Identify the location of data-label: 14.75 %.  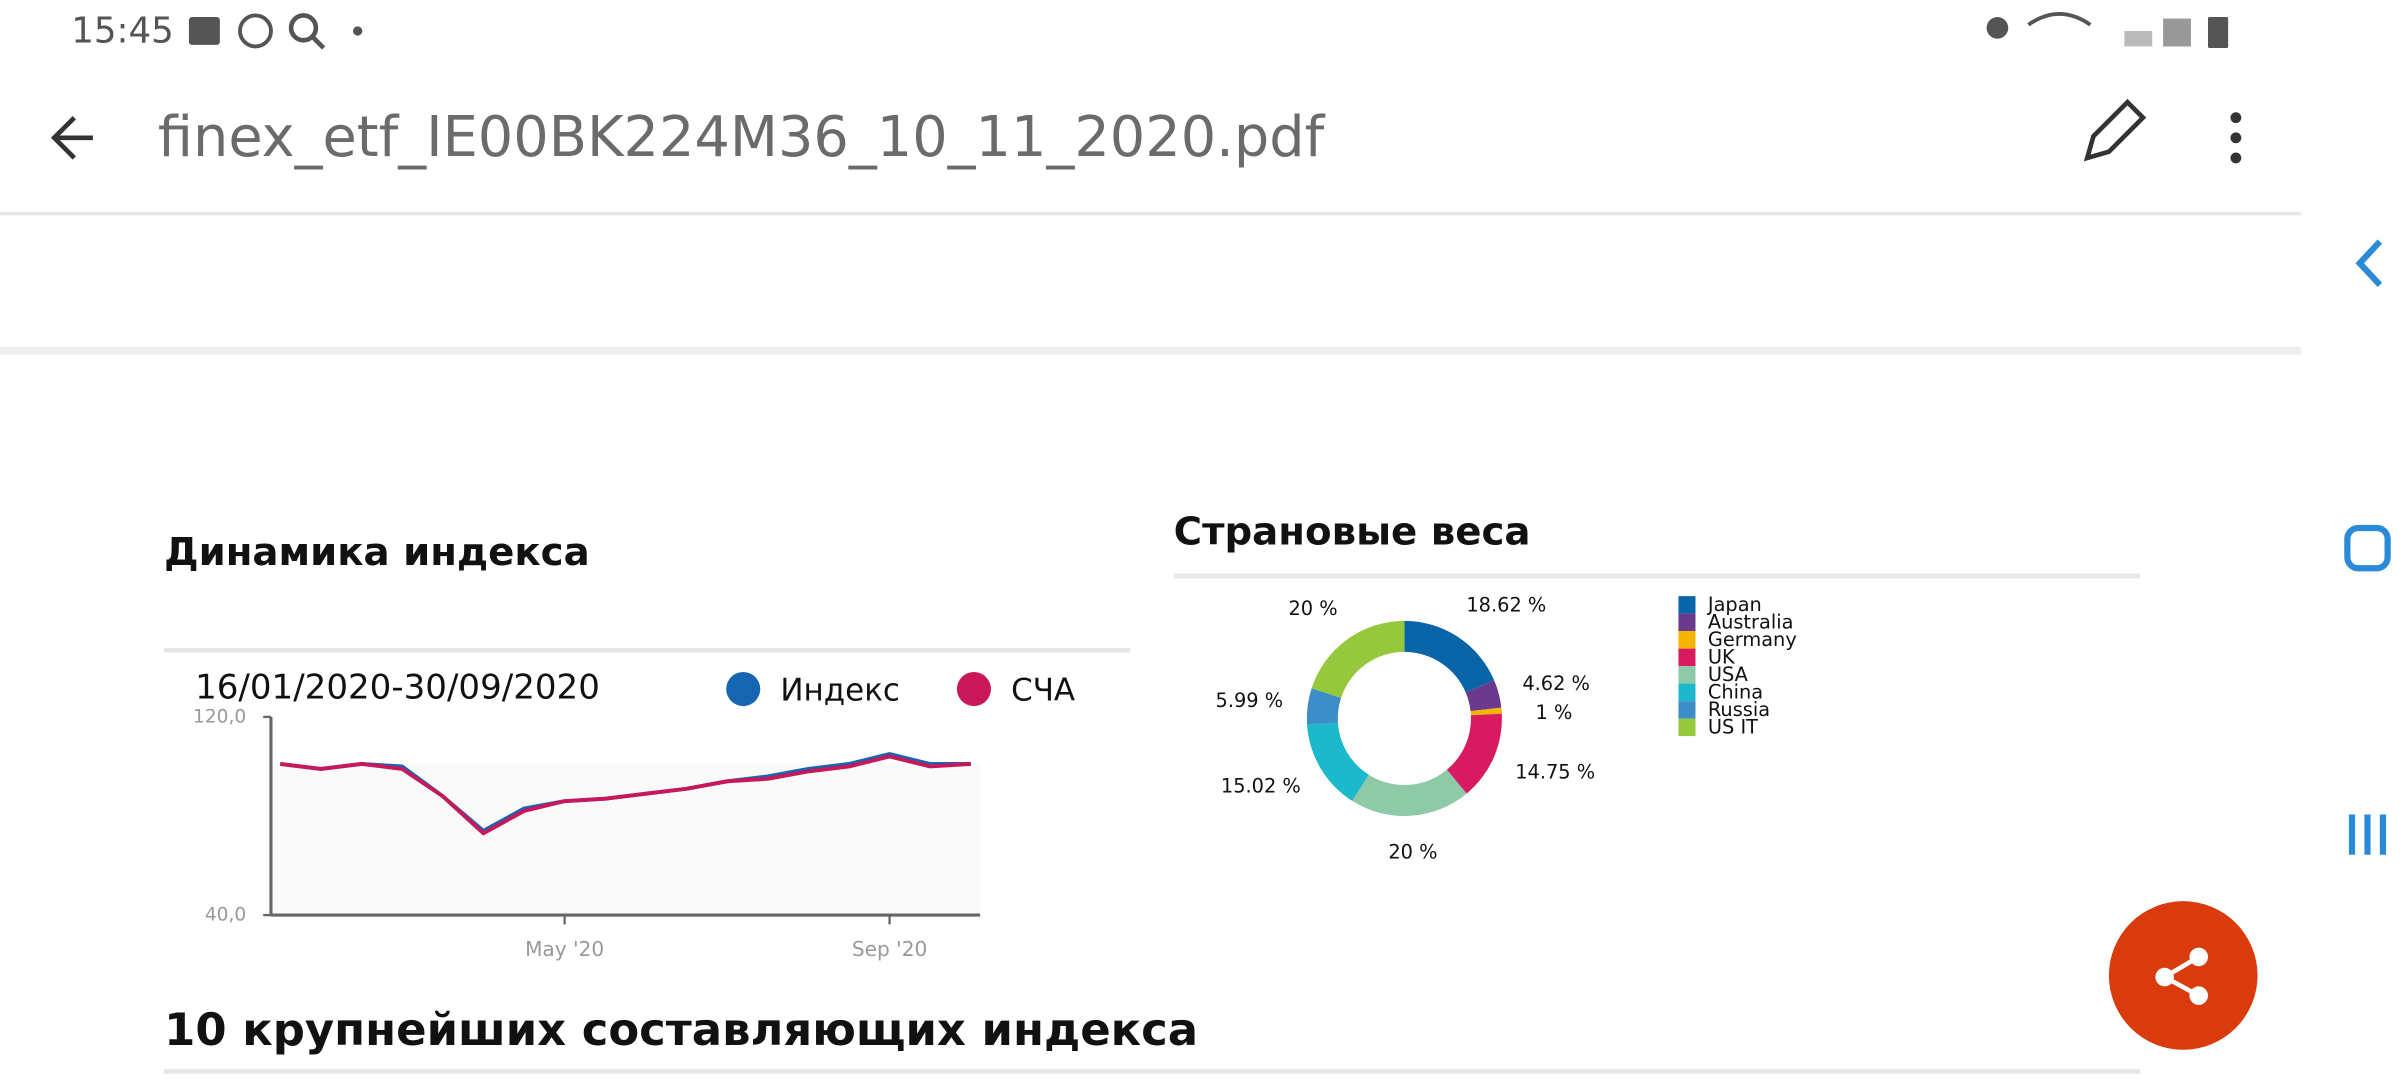
(1555, 771).